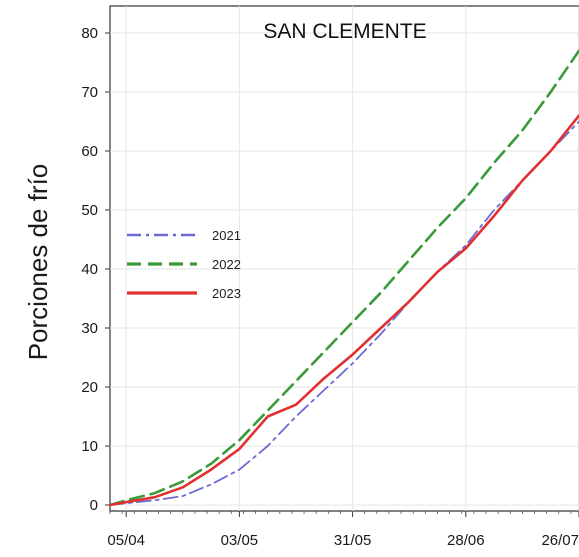  Describe the element at coordinates (89, 210) in the screenshot. I see `y-tick-label: 50` at that location.